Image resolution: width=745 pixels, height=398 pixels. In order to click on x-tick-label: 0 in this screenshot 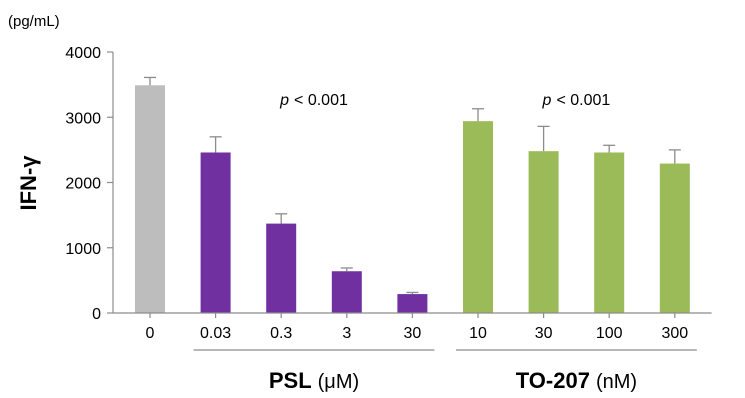, I will do `click(150, 333)`.